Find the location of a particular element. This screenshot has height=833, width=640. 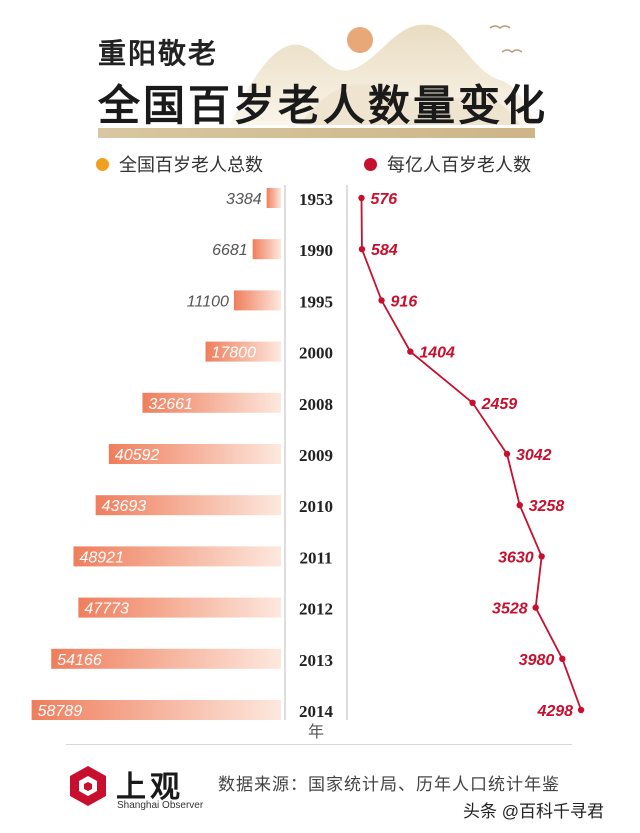

bar-2008 is located at coordinates (211, 402).